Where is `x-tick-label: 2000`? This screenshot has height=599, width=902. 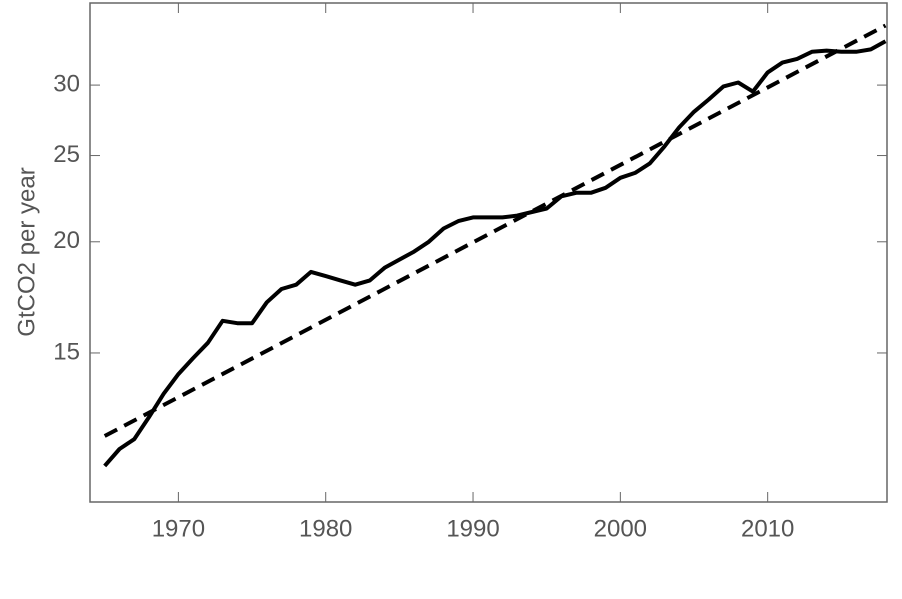 x-tick-label: 2000 is located at coordinates (620, 528).